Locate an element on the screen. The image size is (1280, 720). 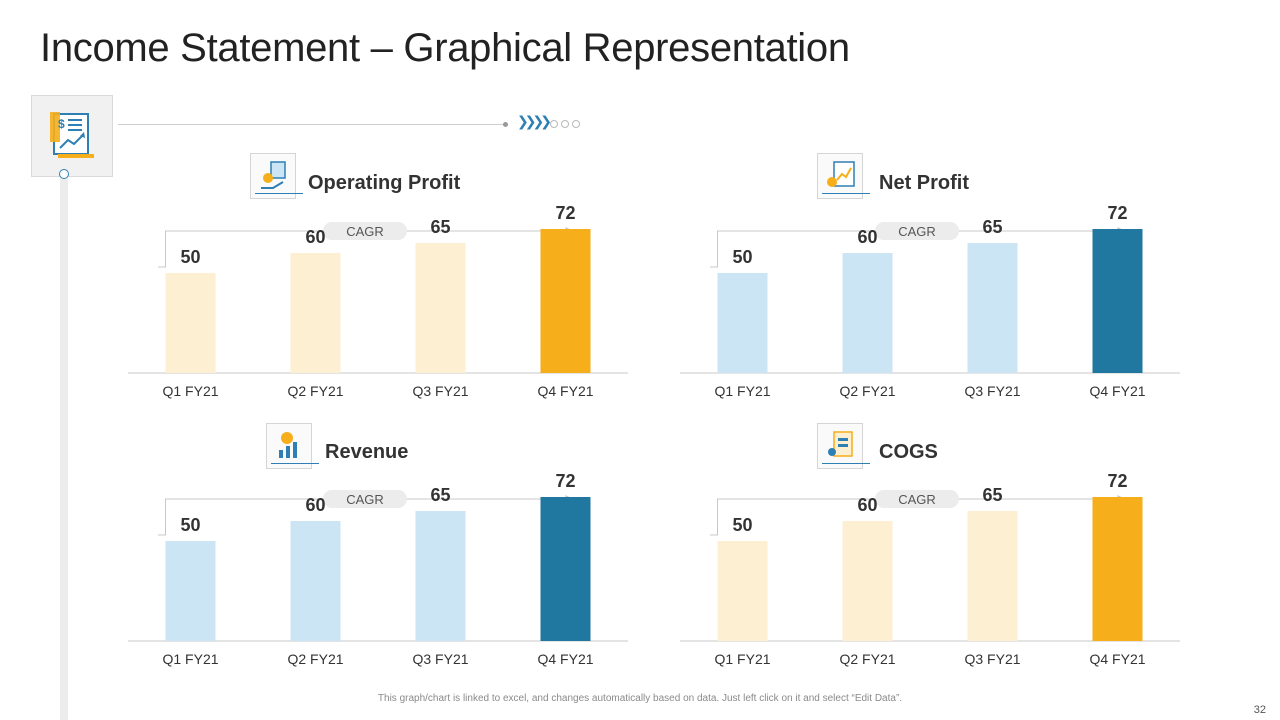
panel-title-cogs: COGS is located at coordinates (908, 452).